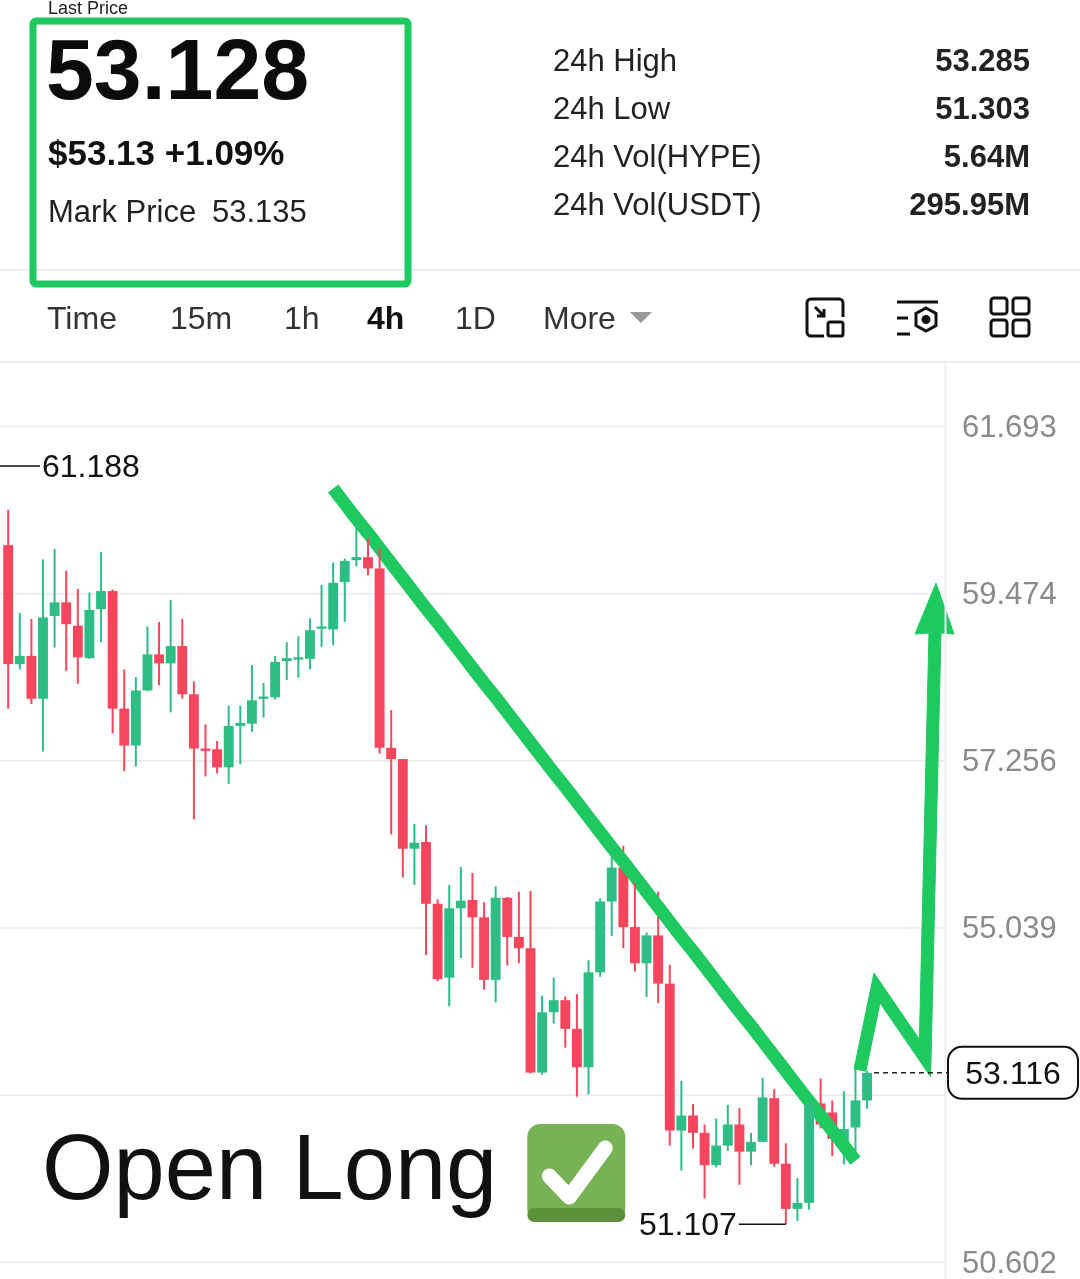  I want to click on text: 53.285, so click(982, 60).